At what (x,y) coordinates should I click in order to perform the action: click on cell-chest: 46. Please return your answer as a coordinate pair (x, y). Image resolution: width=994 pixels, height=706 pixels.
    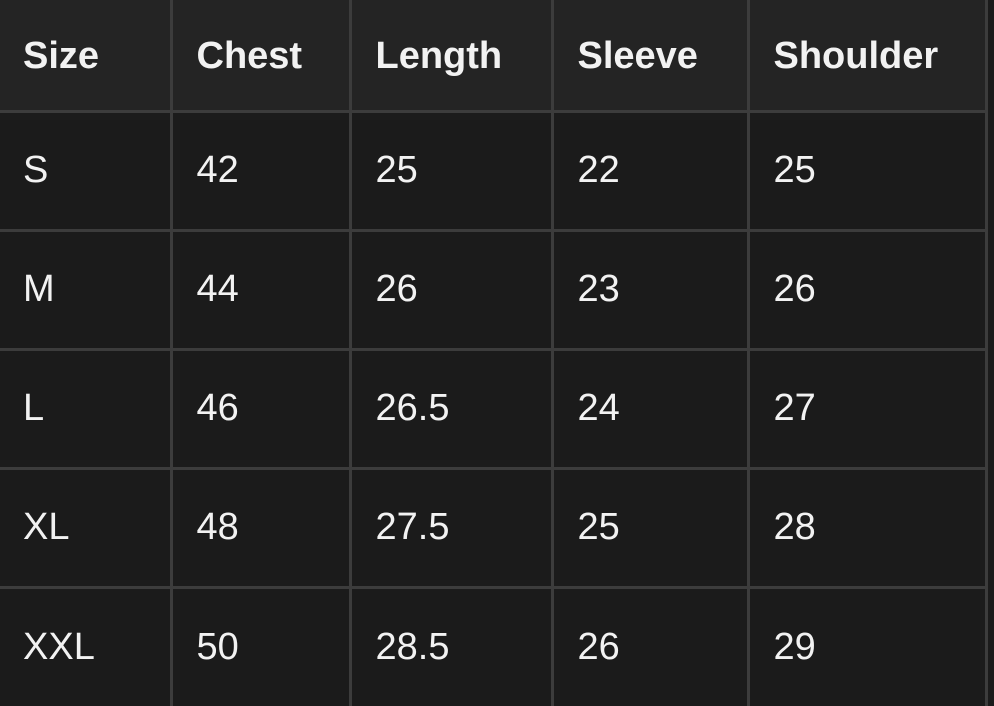
    Looking at the image, I should click on (260, 408).